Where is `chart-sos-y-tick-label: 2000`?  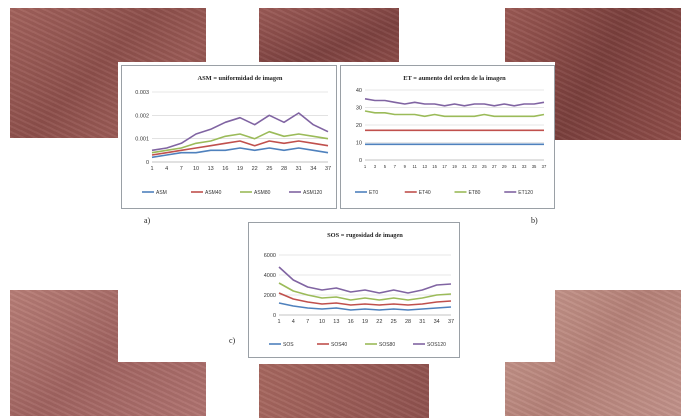
chart-sos-y-tick-label: 2000 is located at coordinates (270, 296).